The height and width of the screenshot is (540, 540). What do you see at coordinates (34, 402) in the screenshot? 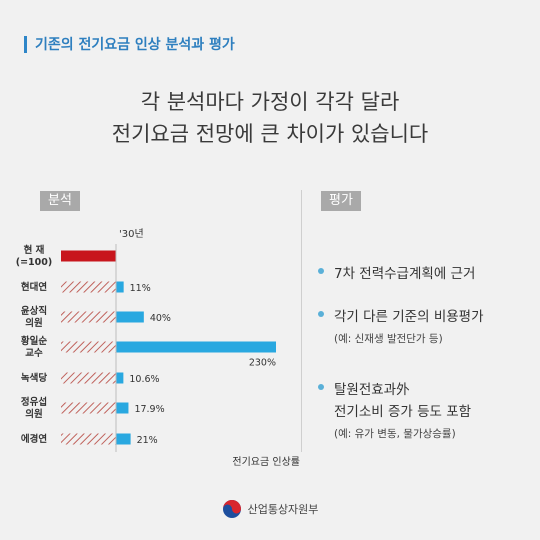
I see `category-label: 정유섭` at bounding box center [34, 402].